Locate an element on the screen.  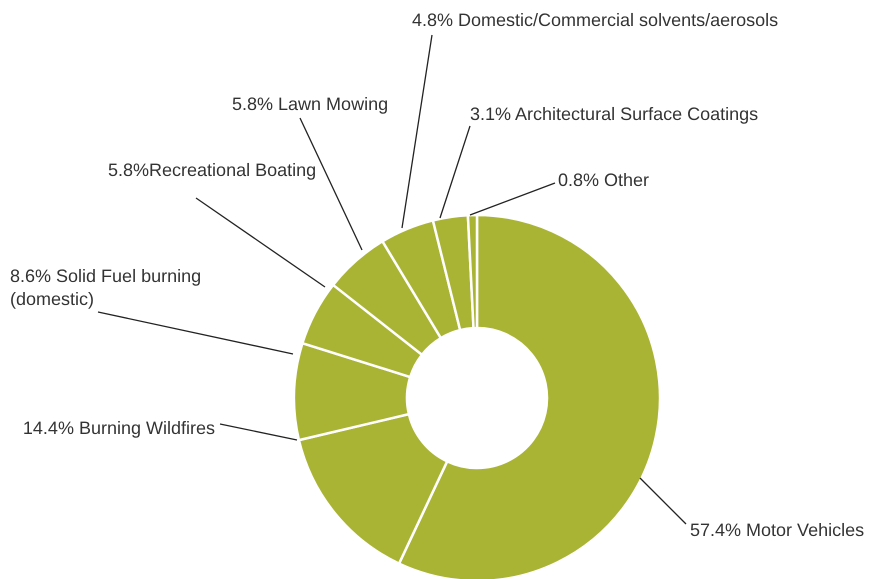
slice-label: 8.6% Solid Fuel burning (domestic) is located at coordinates (106, 287).